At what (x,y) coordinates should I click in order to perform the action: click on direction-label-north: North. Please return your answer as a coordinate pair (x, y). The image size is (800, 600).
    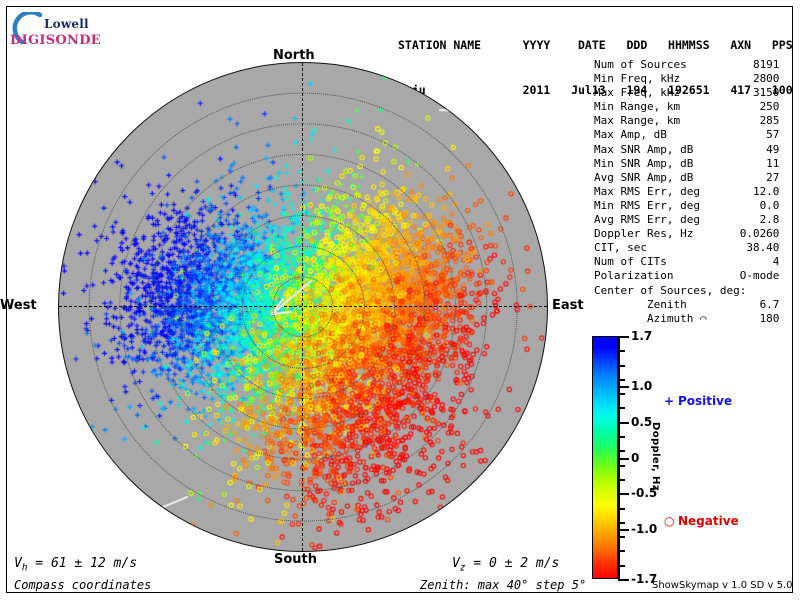
    Looking at the image, I should click on (294, 55).